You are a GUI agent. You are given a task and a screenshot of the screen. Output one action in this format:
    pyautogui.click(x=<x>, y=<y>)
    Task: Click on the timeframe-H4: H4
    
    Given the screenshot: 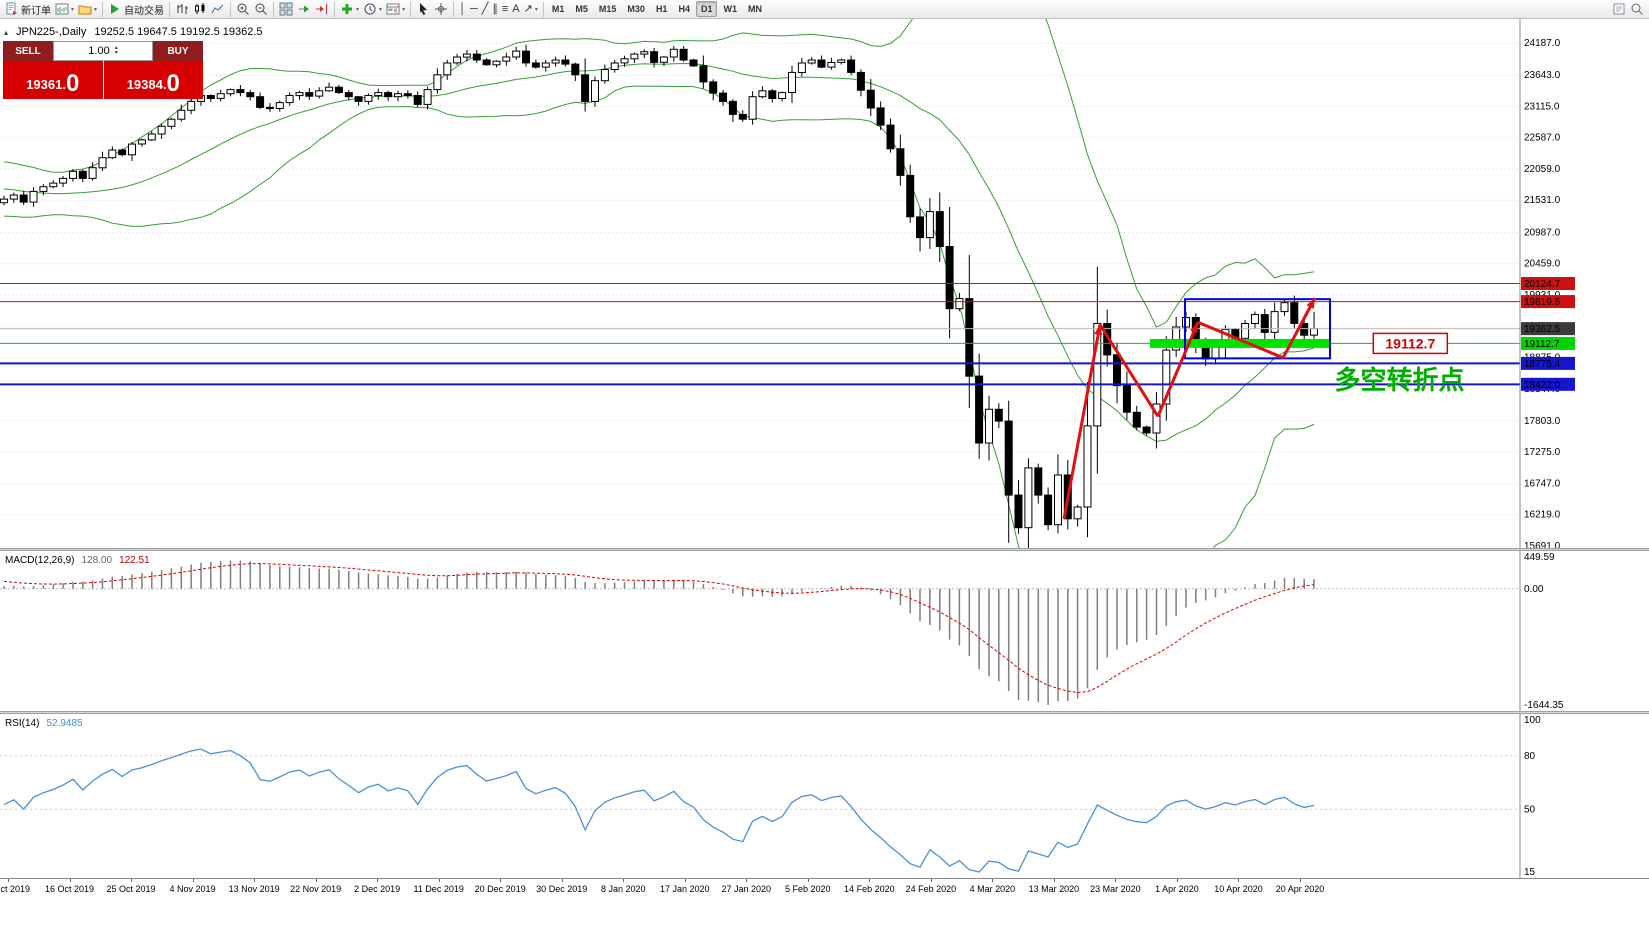 What is the action you would take?
    pyautogui.click(x=684, y=9)
    